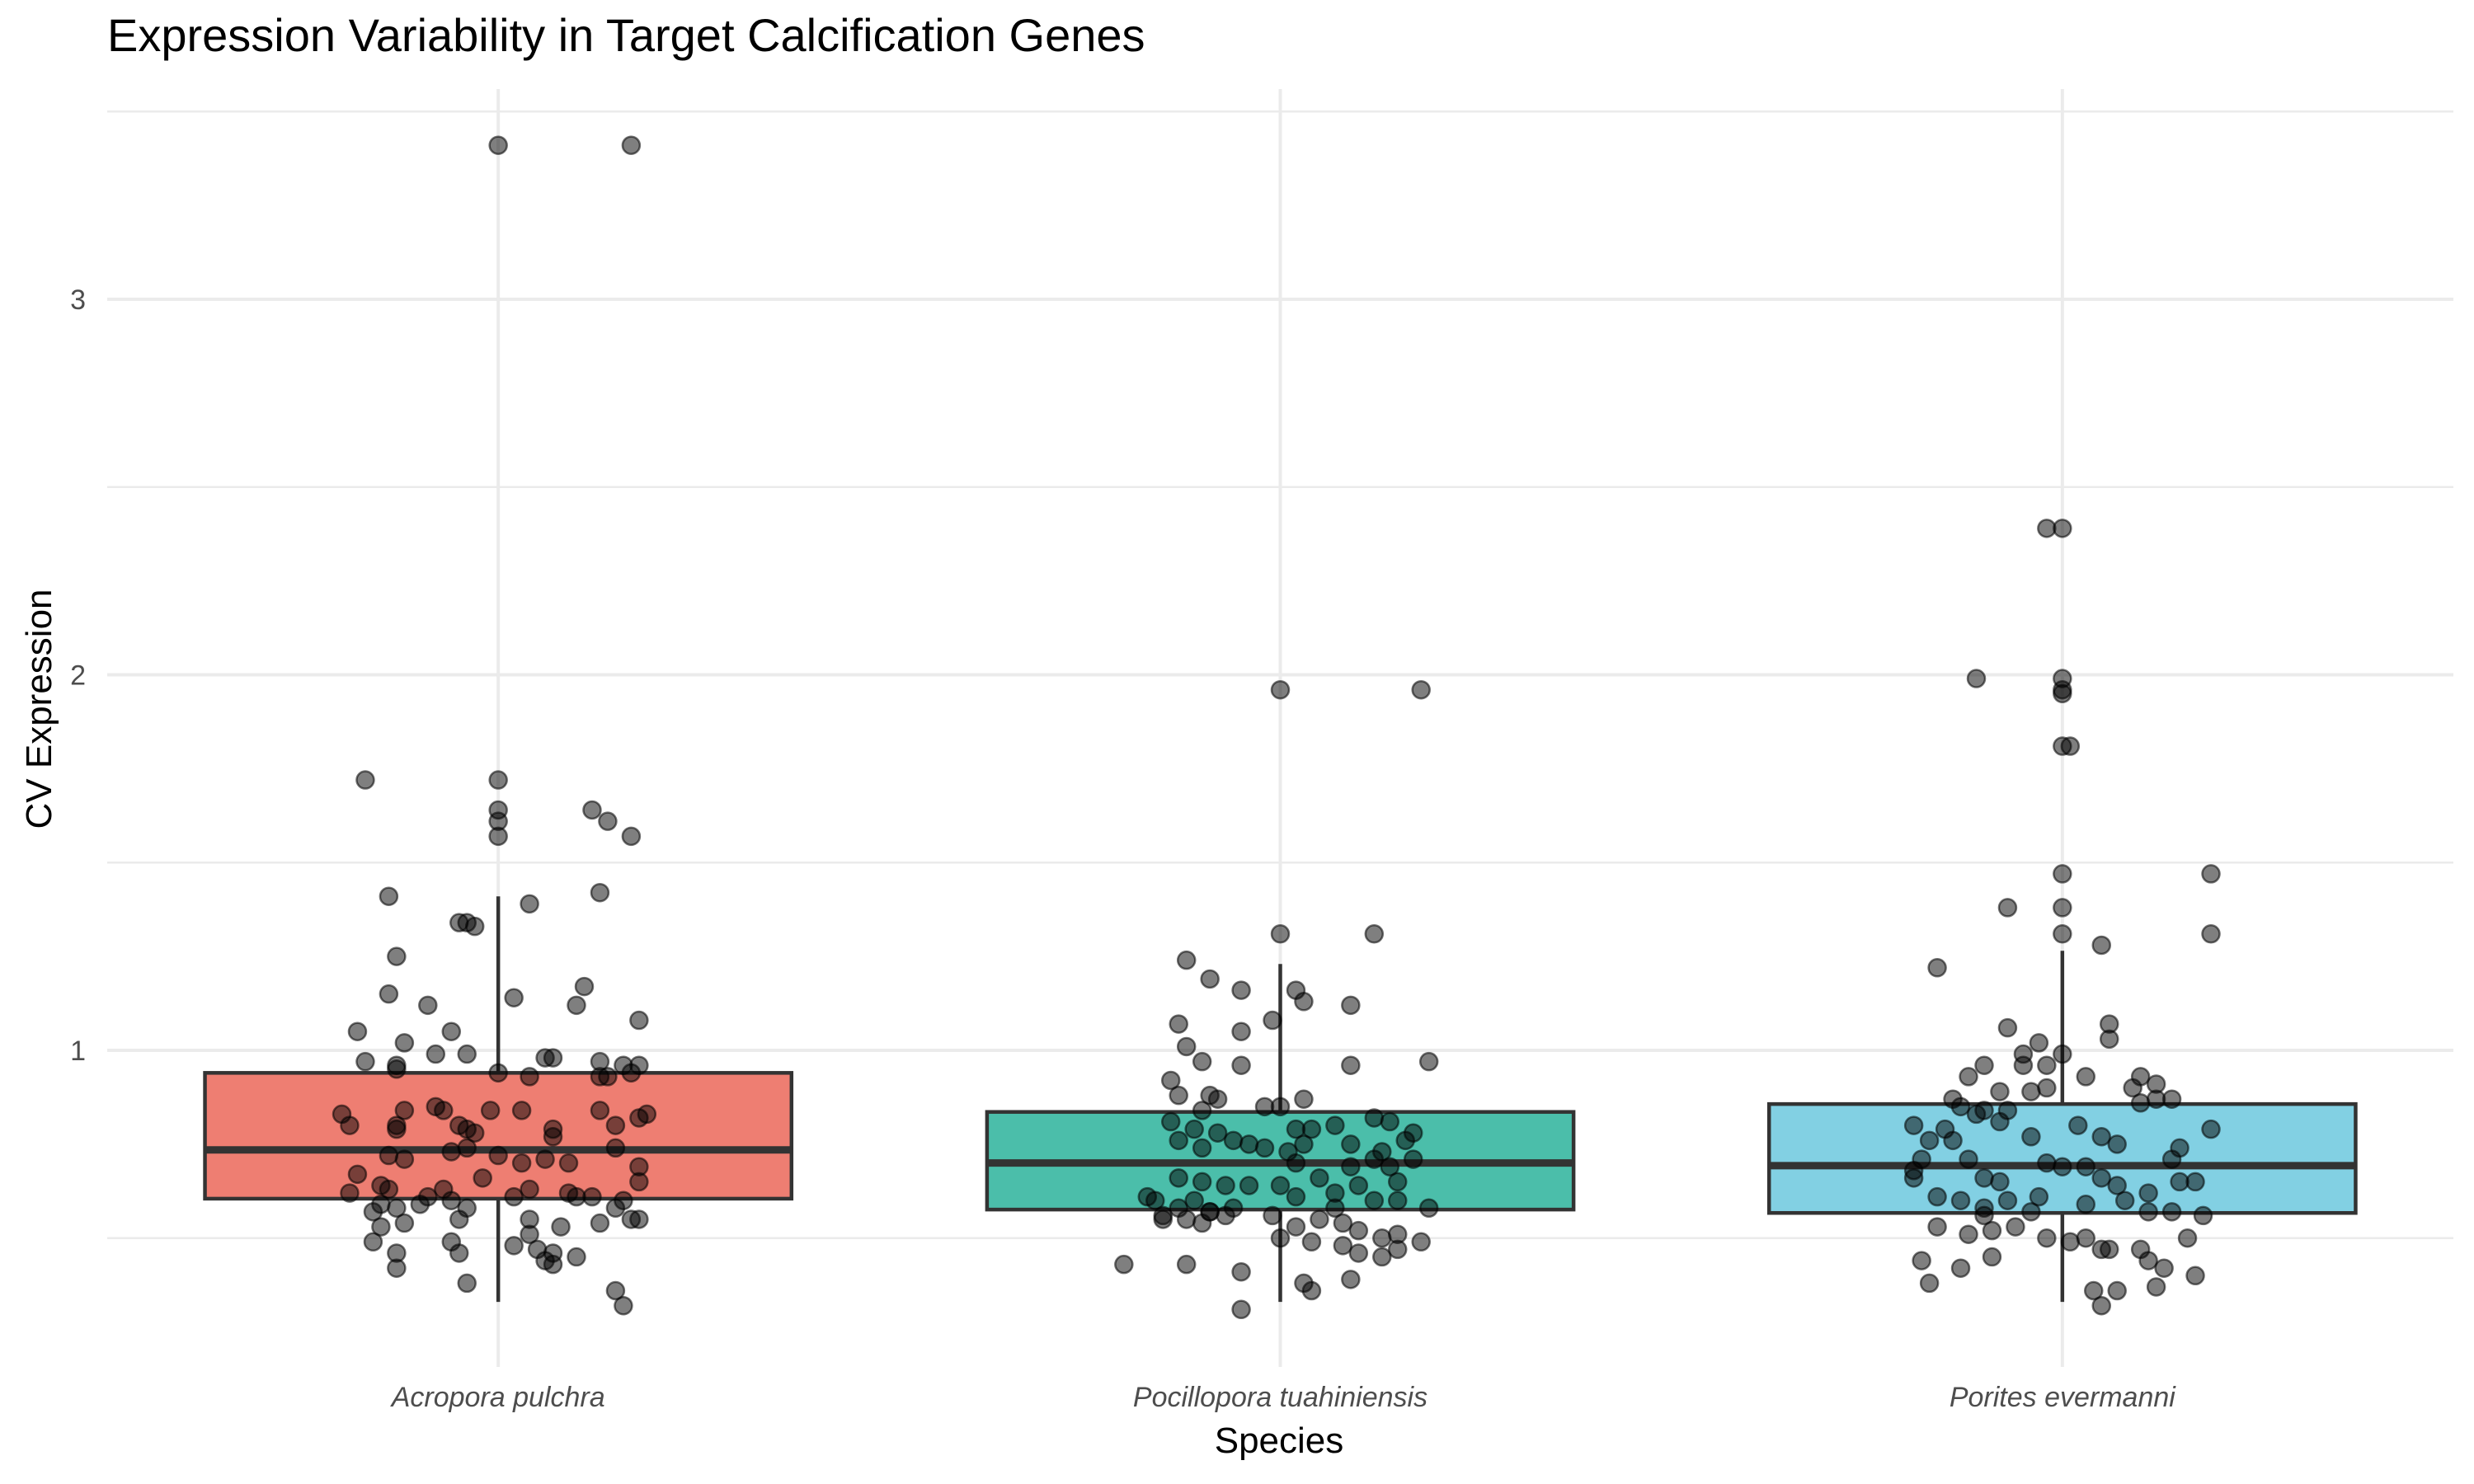  Describe the element at coordinates (498, 1136) in the screenshot. I see `box-iqr` at that location.